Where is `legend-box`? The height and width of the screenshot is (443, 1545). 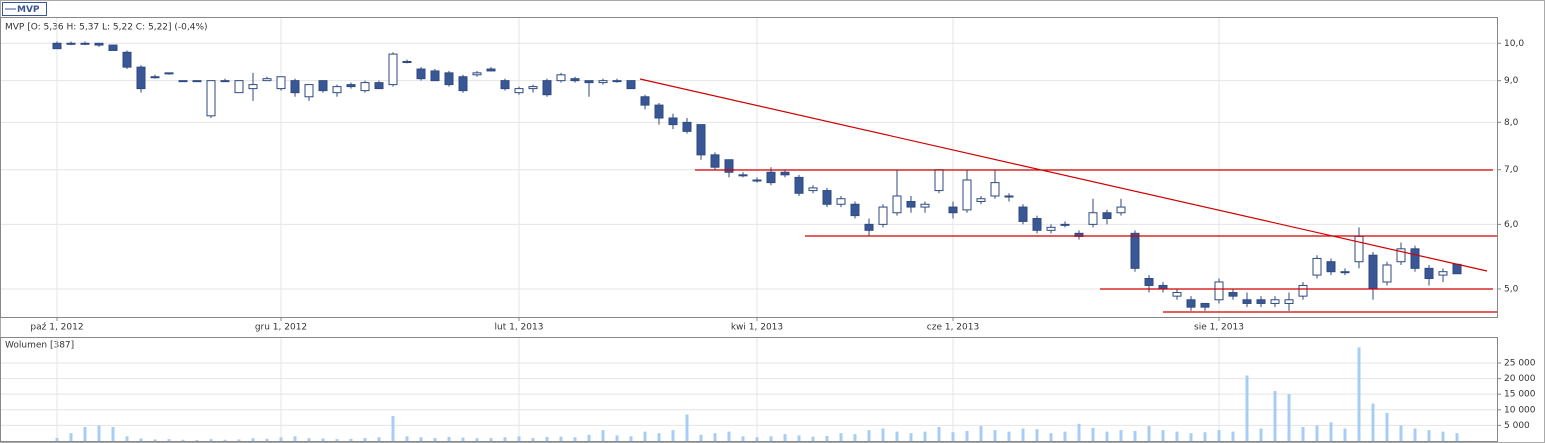 legend-box is located at coordinates (24, 9).